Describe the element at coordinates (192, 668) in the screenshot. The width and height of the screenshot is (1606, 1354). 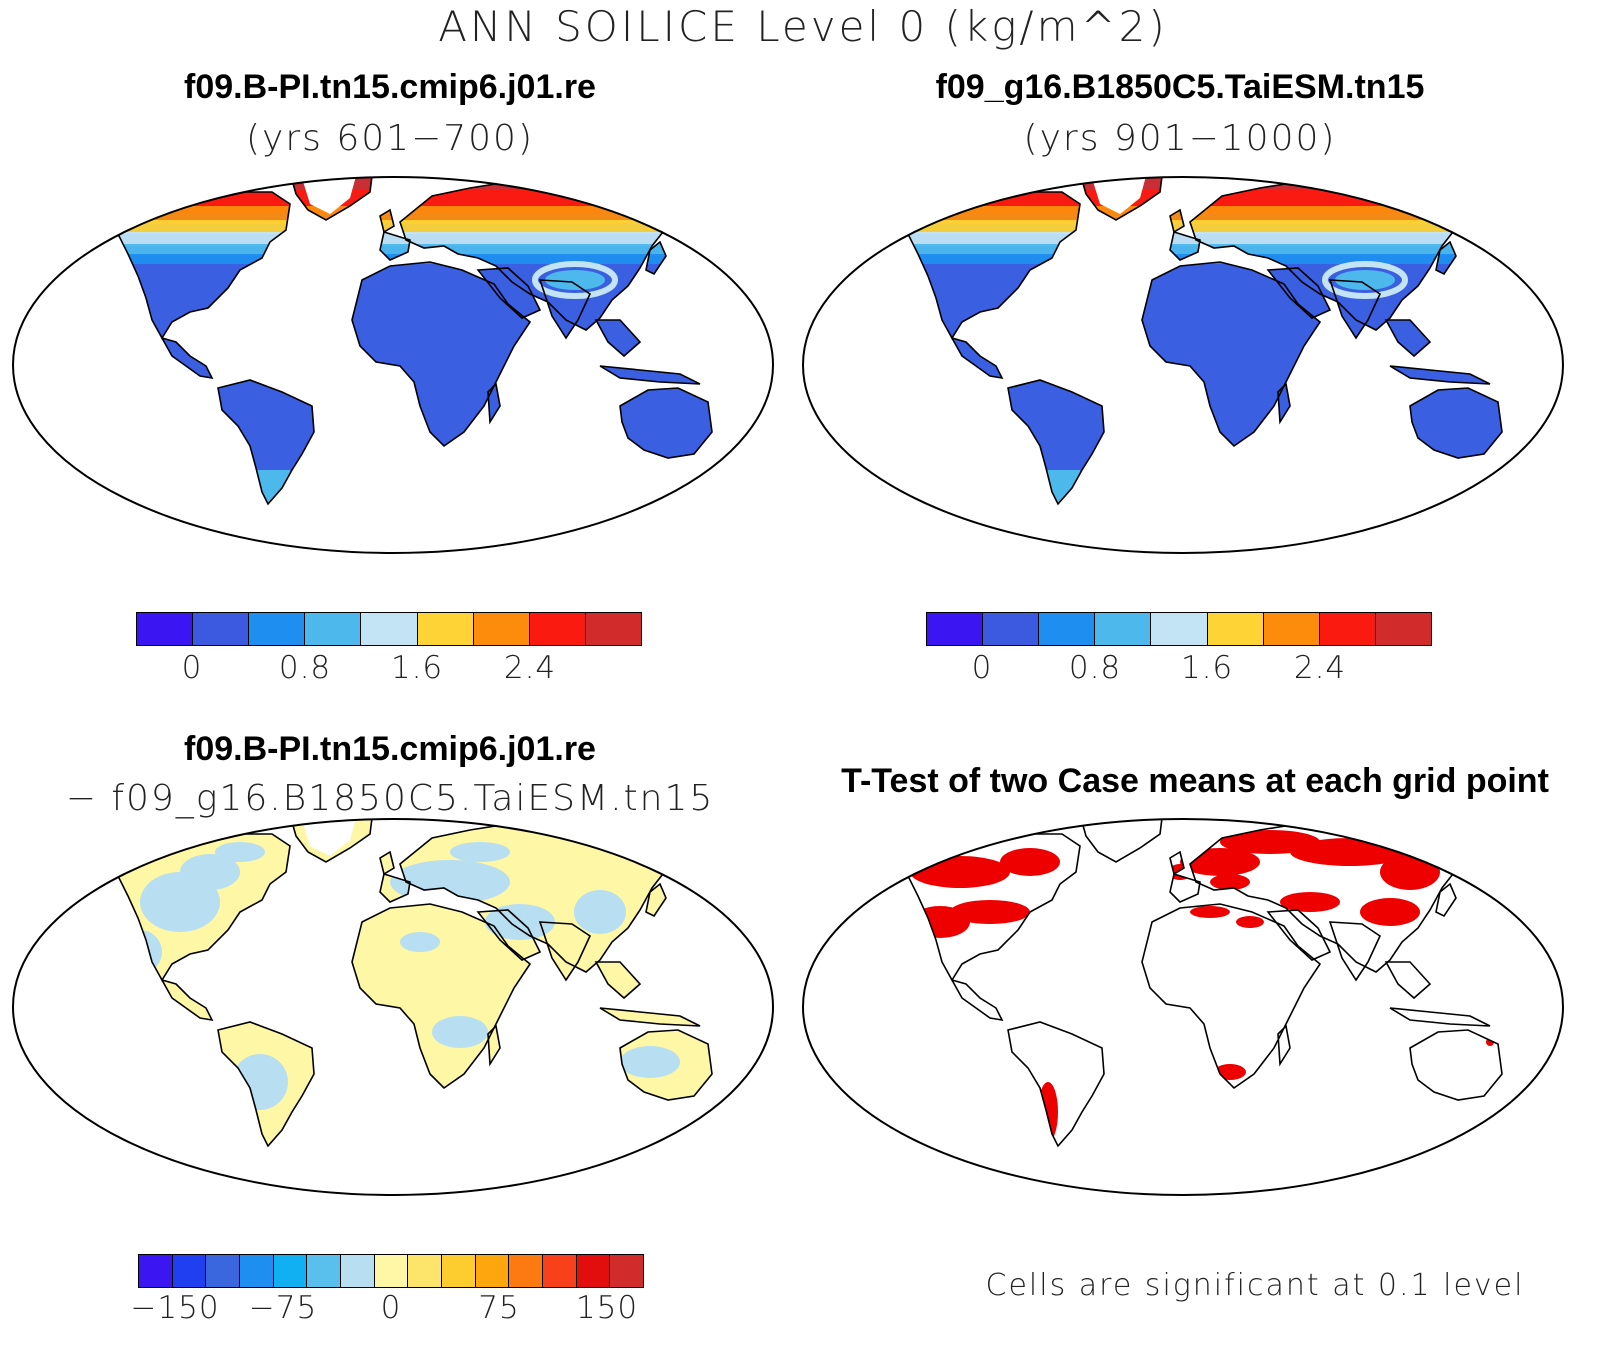
I see `cbar1-tick-0: 0` at that location.